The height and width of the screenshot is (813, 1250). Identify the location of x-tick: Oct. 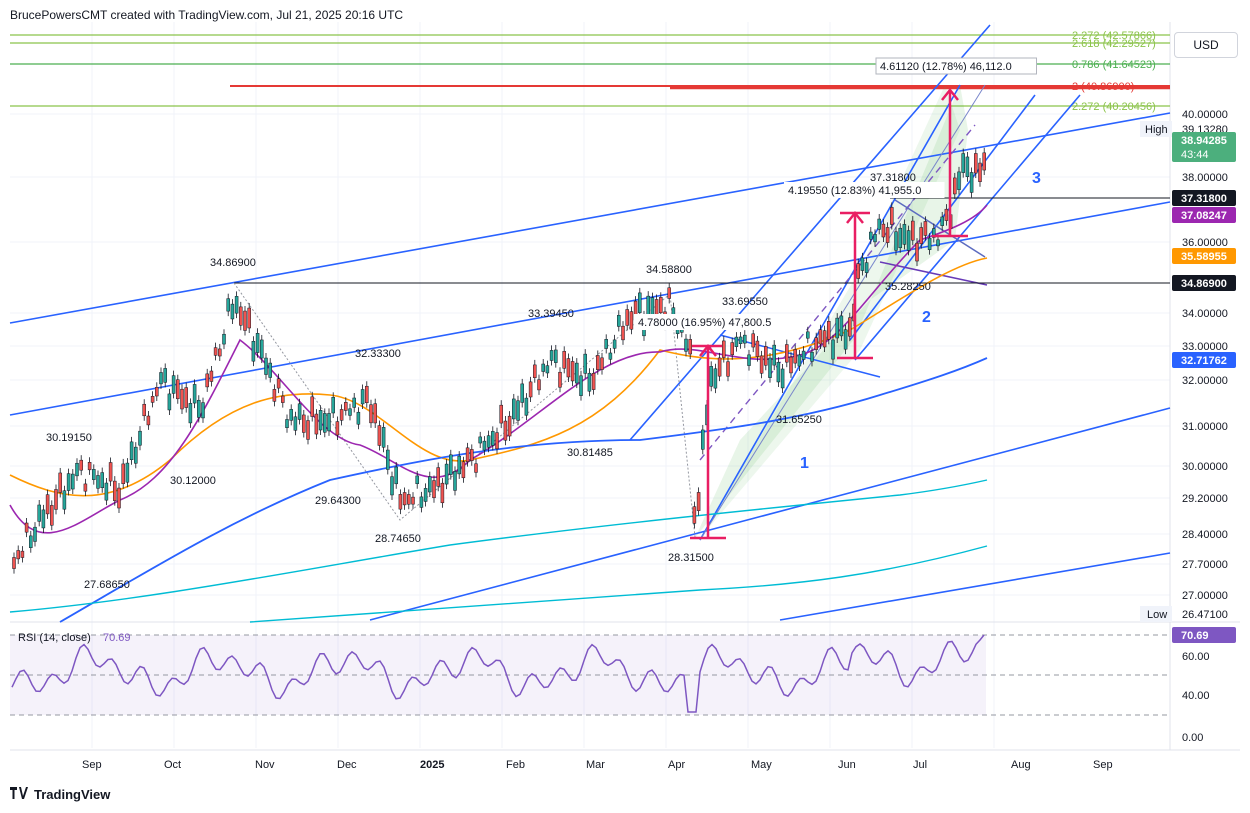
(172, 765).